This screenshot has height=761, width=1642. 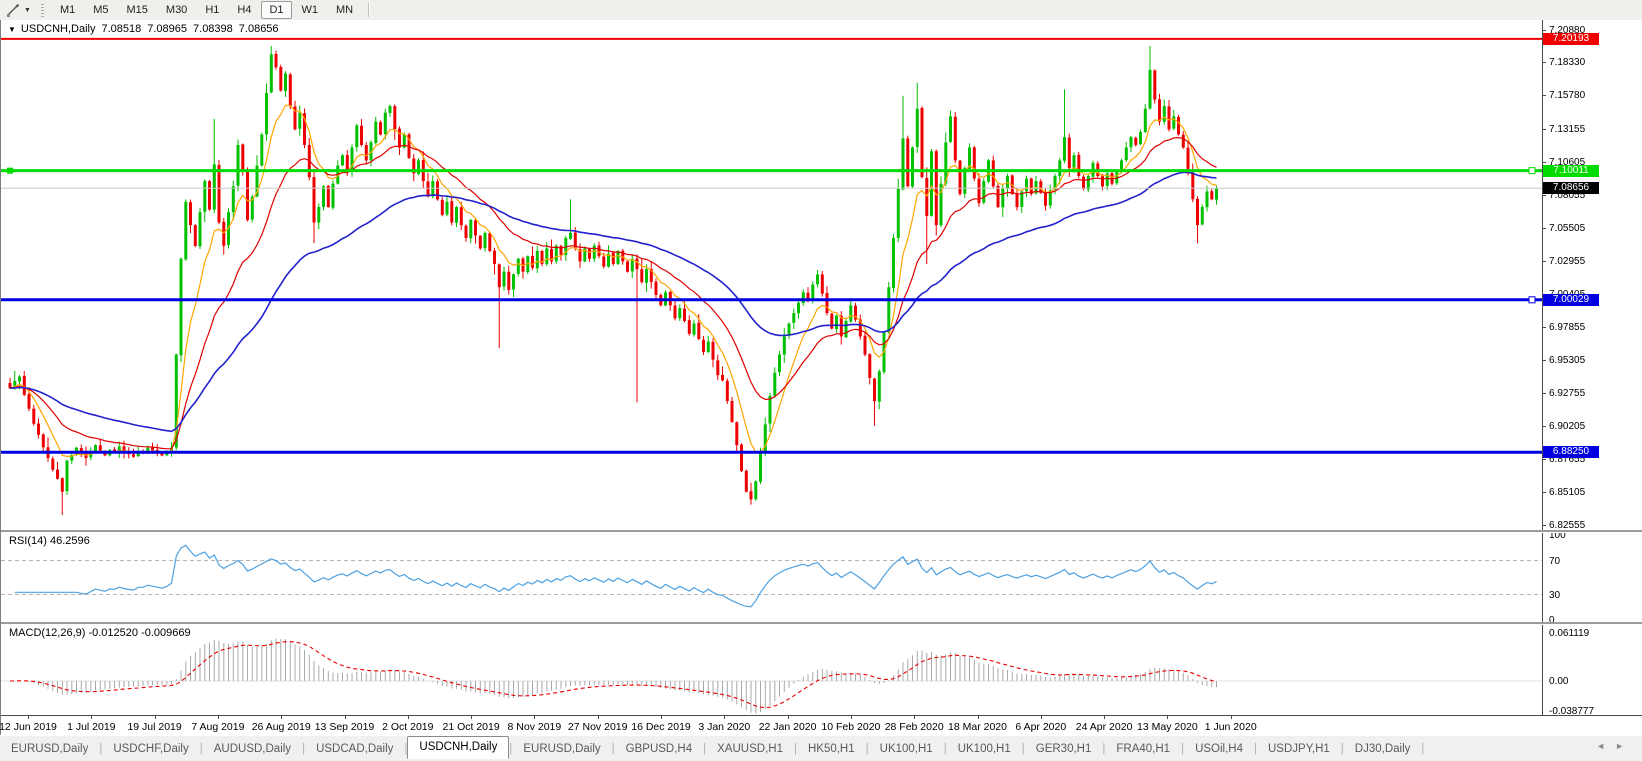 What do you see at coordinates (67, 10) in the screenshot?
I see `timeframe-button-m1: M1` at bounding box center [67, 10].